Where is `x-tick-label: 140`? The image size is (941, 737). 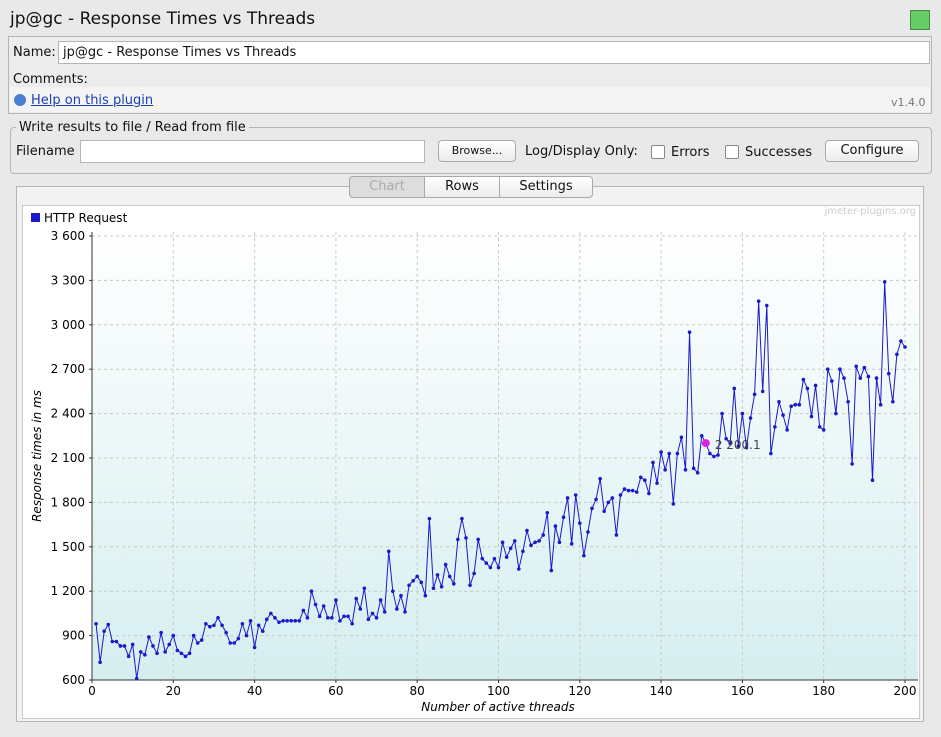
x-tick-label: 140 is located at coordinates (661, 691).